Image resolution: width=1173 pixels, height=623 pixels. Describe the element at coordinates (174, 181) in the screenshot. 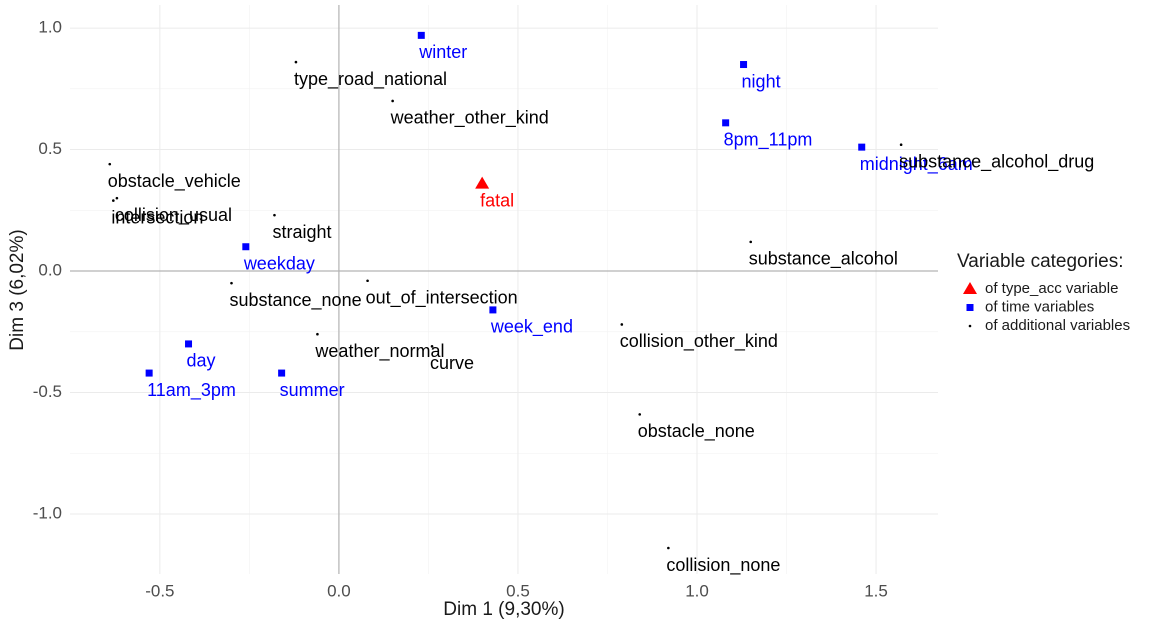

I see `point-label: obstacle_vehicle` at that location.